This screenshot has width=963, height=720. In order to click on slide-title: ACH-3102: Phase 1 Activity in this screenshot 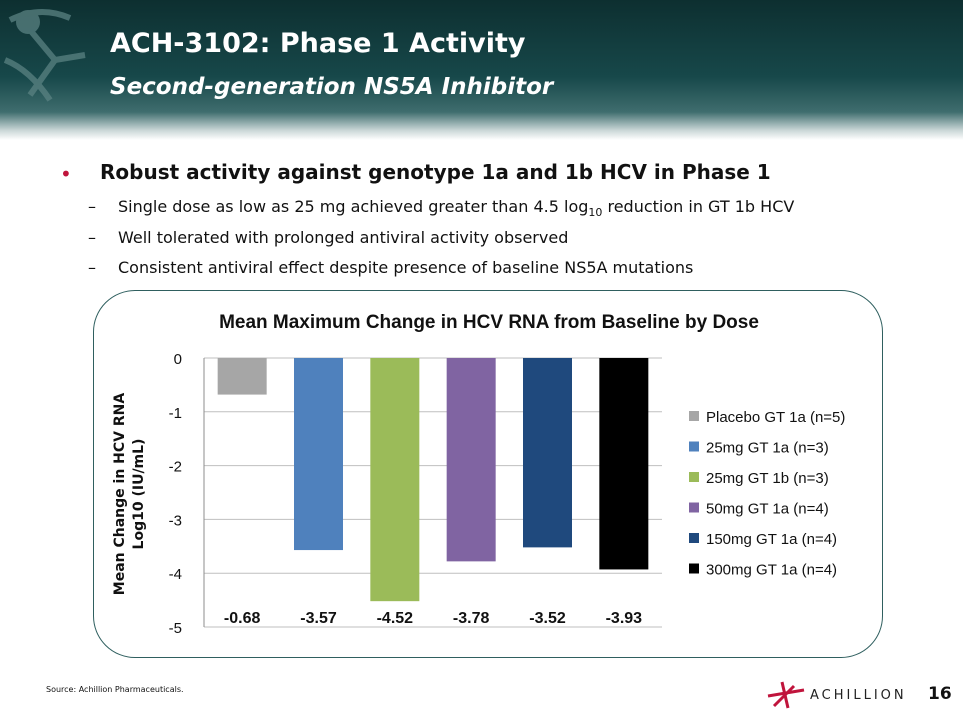, I will do `click(318, 43)`.